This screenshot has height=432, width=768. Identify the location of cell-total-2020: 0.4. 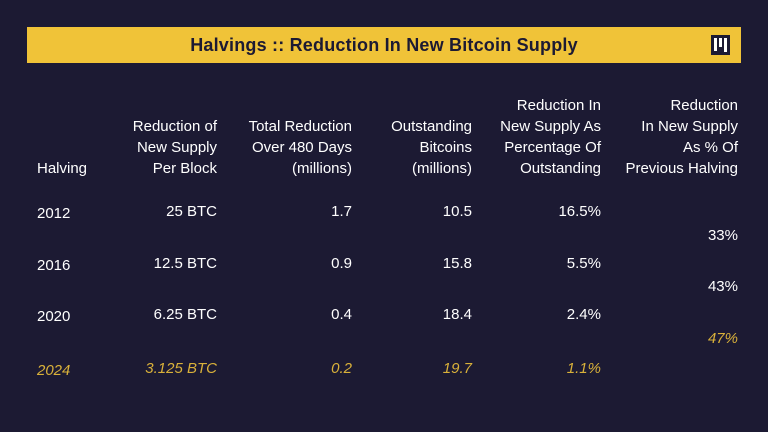
(341, 314).